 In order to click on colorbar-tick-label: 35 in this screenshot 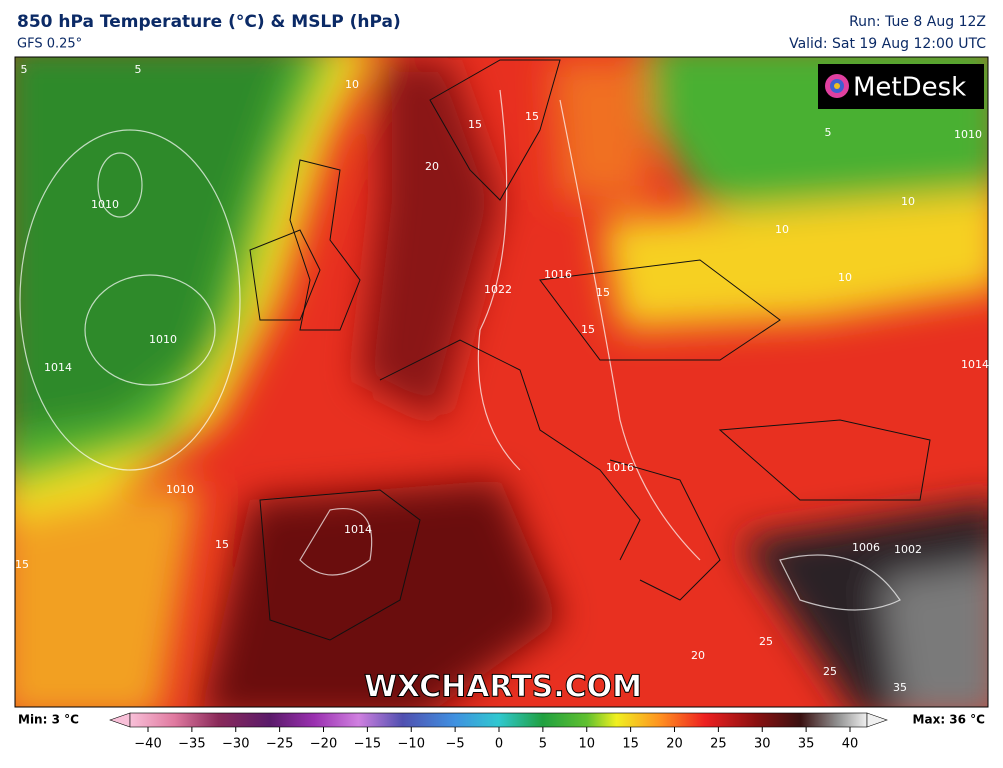, I will do `click(806, 744)`.